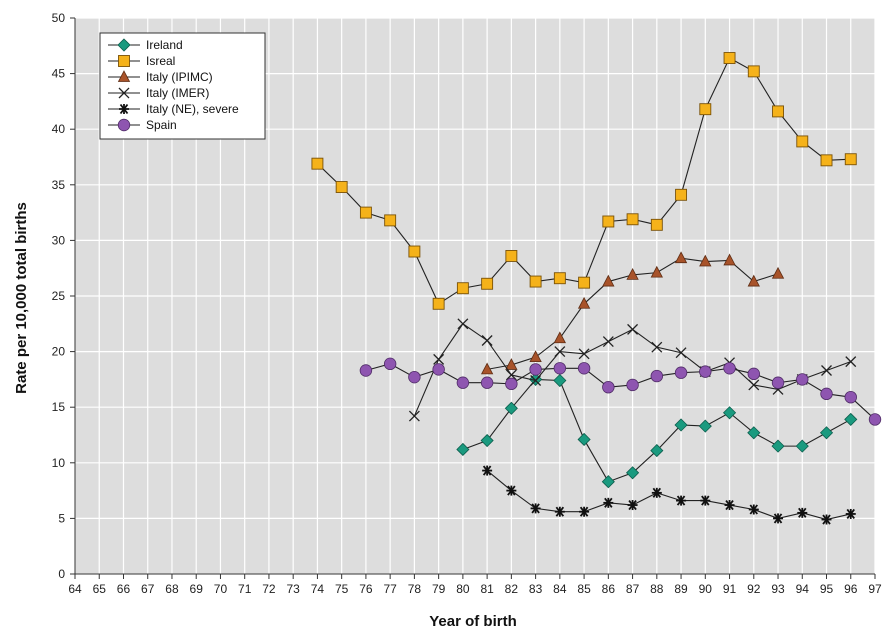 The width and height of the screenshot is (888, 631). I want to click on x-tick-label: 94, so click(803, 589).